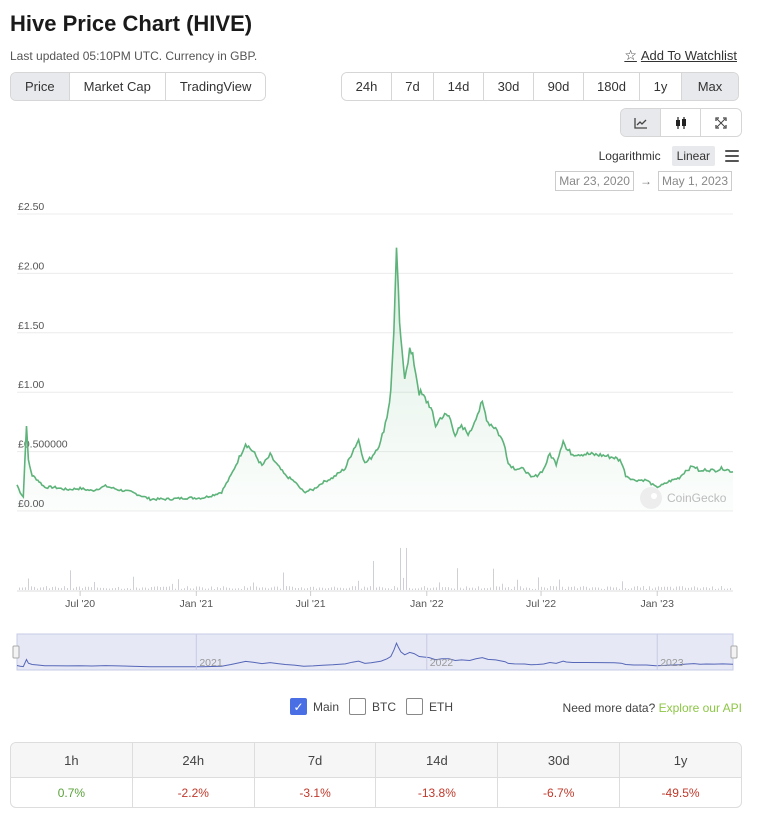 The width and height of the screenshot is (757, 820). What do you see at coordinates (367, 86) in the screenshot?
I see `range-24h-button: 24h` at bounding box center [367, 86].